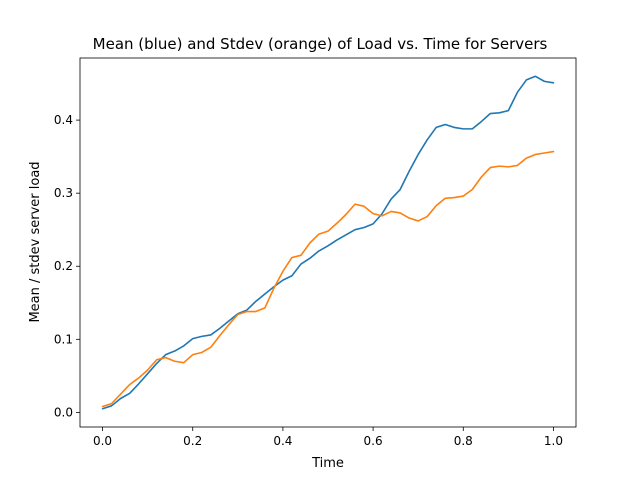  Describe the element at coordinates (327, 463) in the screenshot. I see `x-axis-label: Time` at that location.